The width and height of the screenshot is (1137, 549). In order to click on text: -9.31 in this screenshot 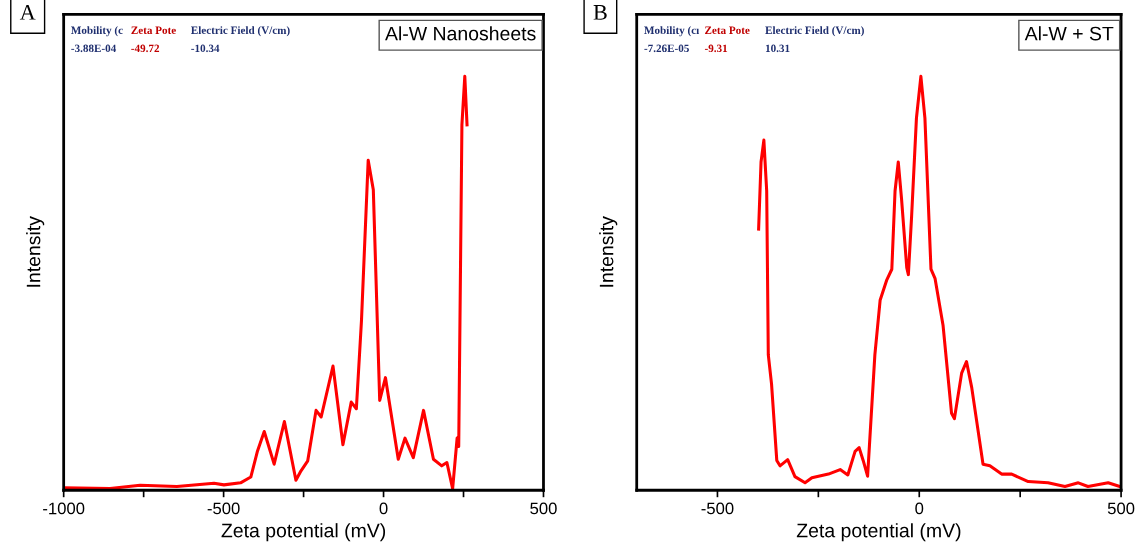, I will do `click(716, 48)`.